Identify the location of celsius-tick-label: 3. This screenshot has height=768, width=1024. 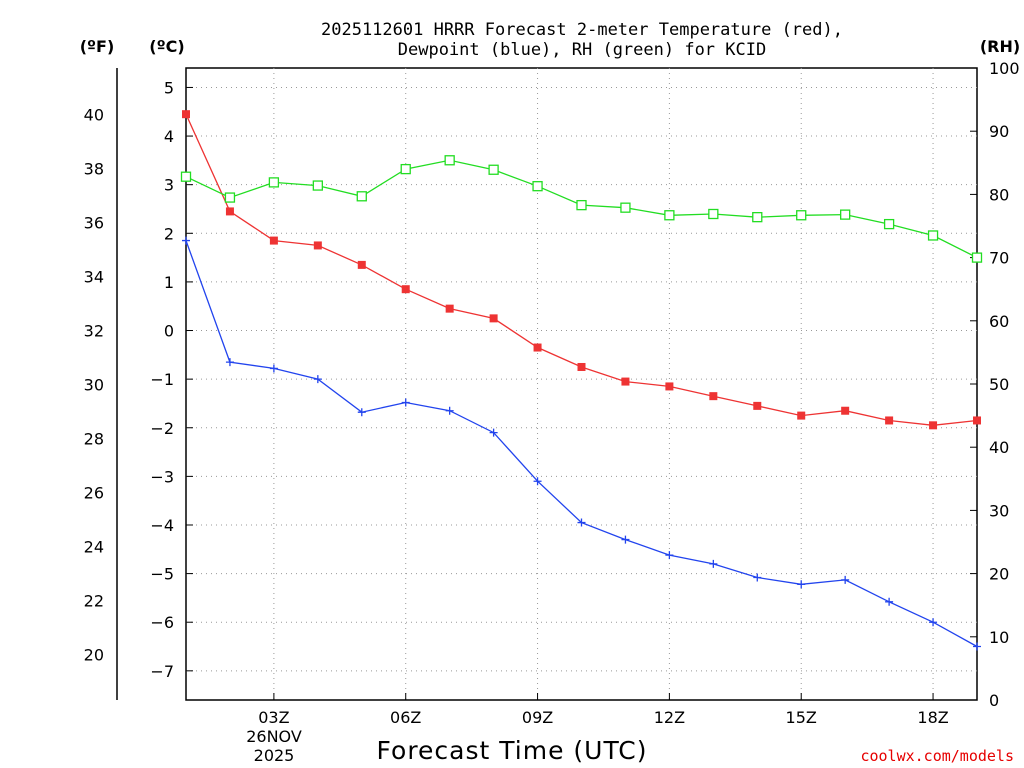
(169, 185).